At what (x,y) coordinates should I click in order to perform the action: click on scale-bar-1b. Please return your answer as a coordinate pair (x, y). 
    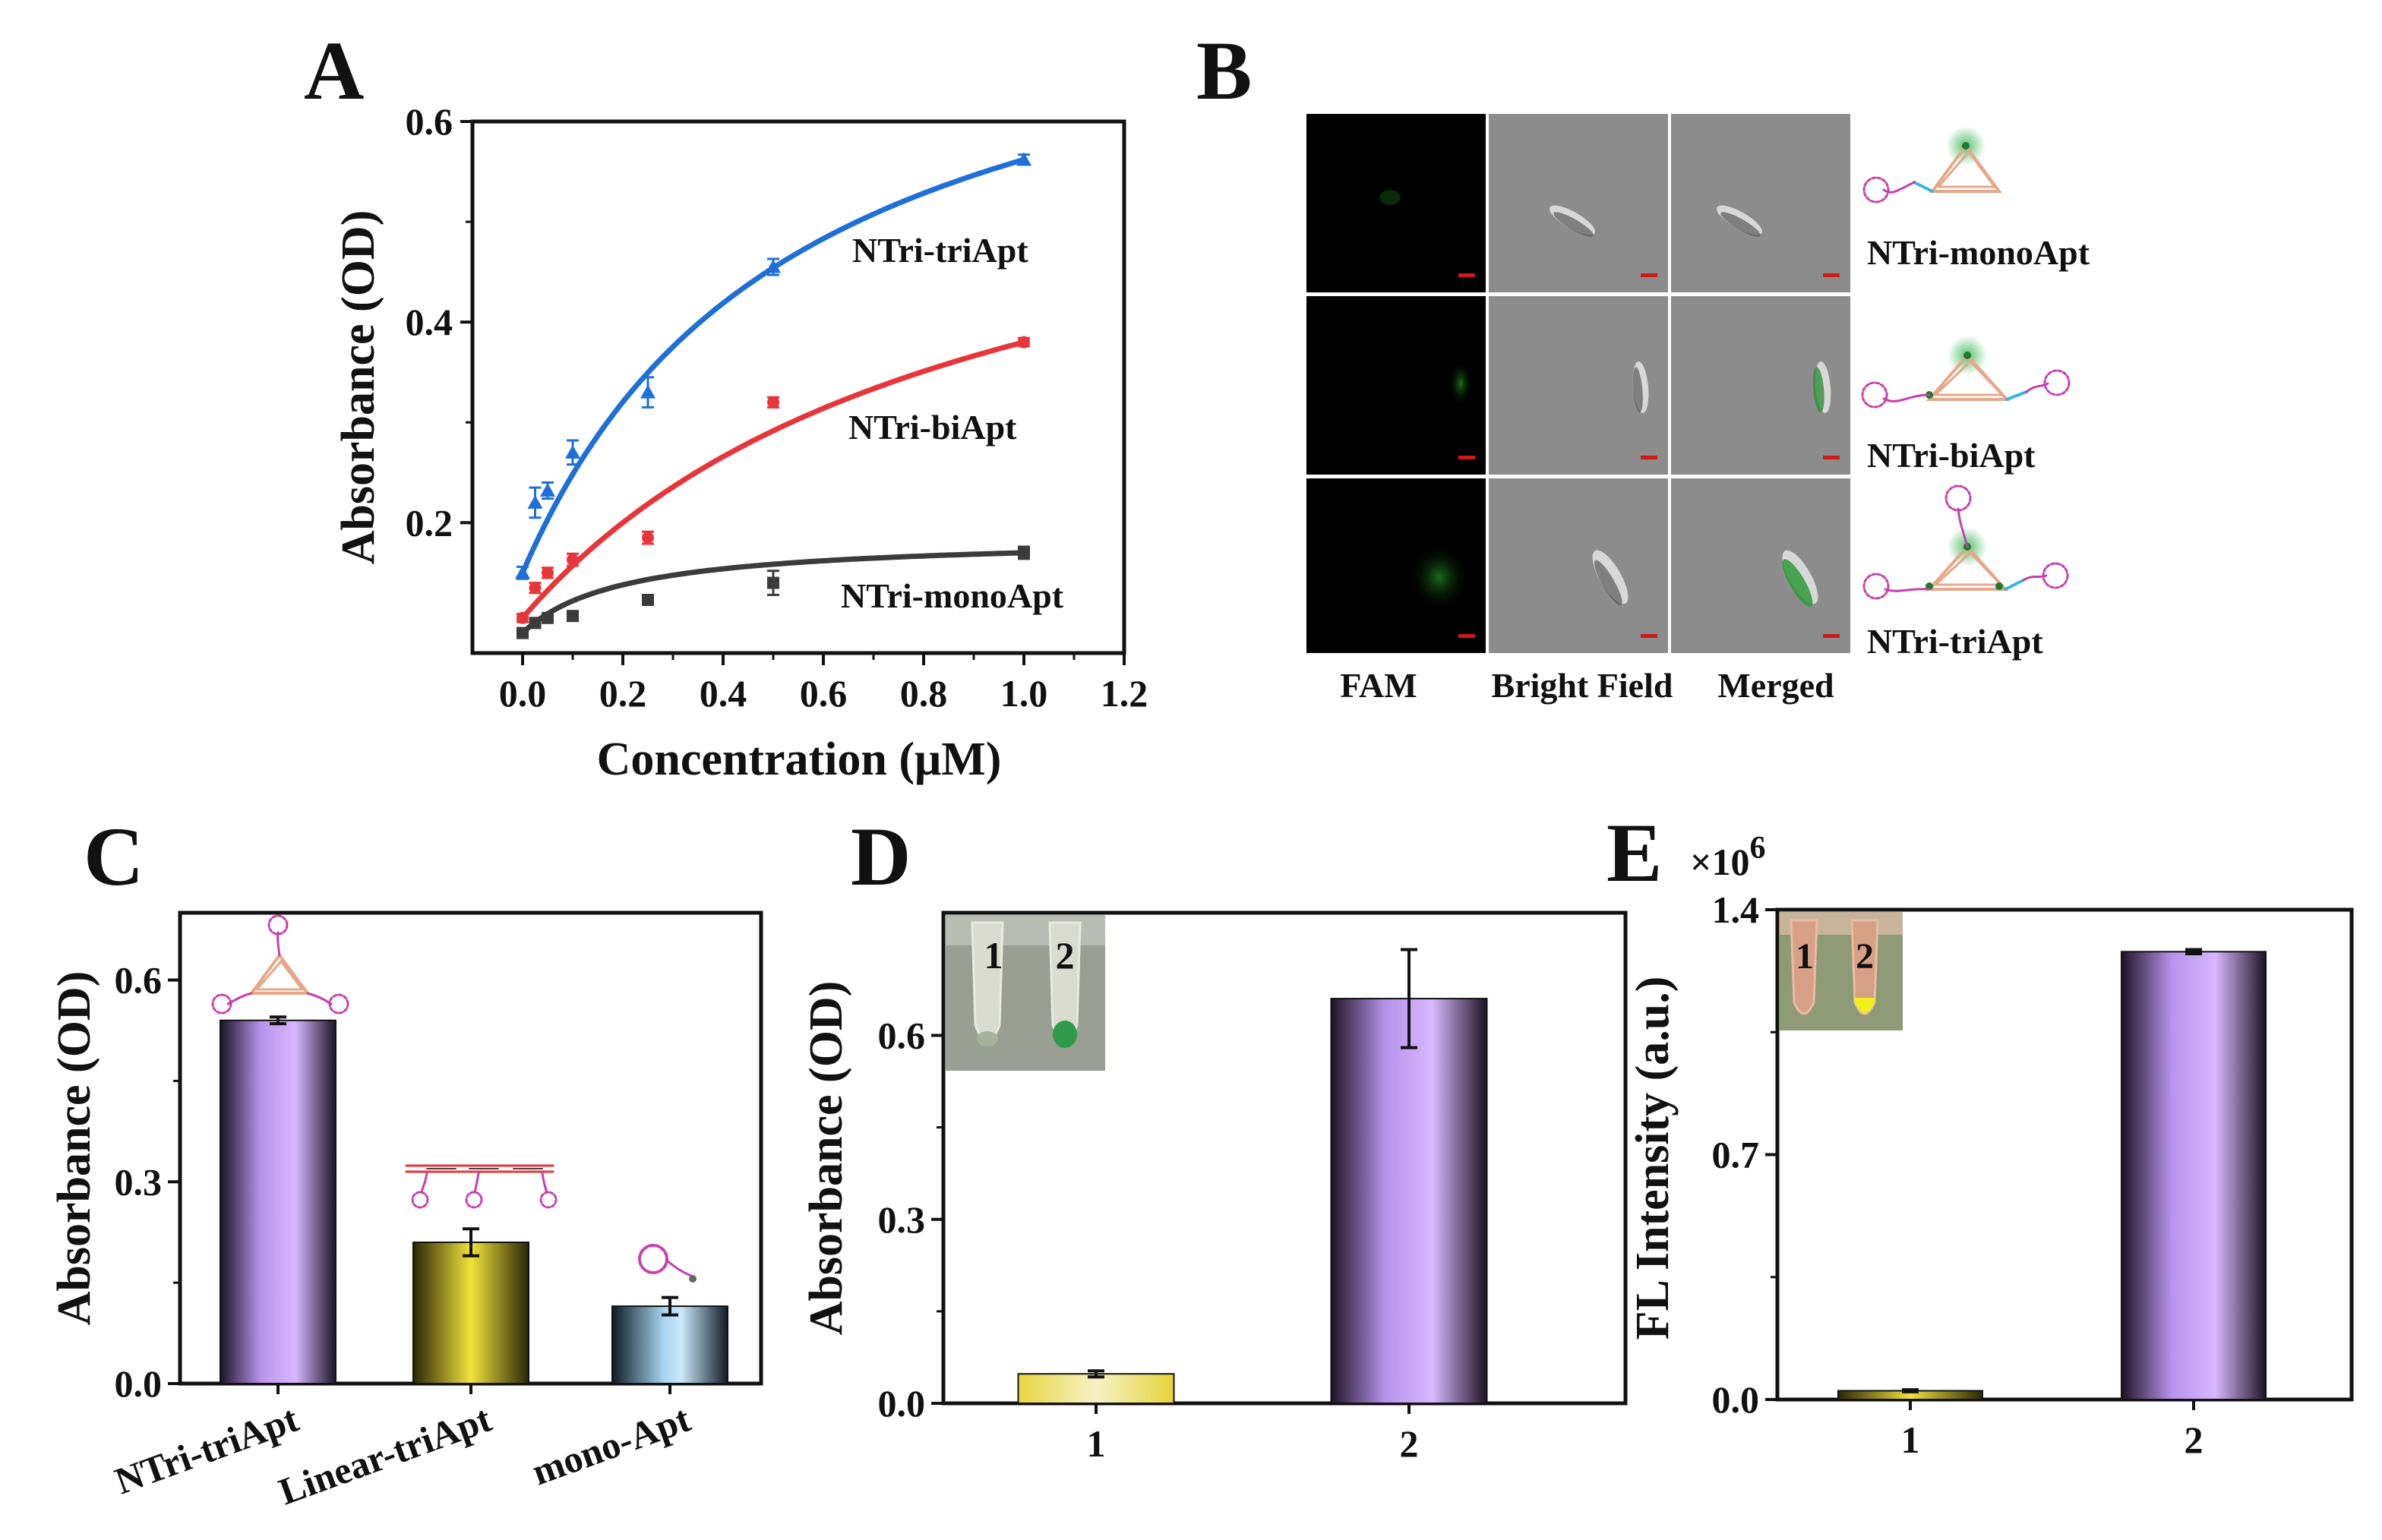
    Looking at the image, I should click on (1649, 275).